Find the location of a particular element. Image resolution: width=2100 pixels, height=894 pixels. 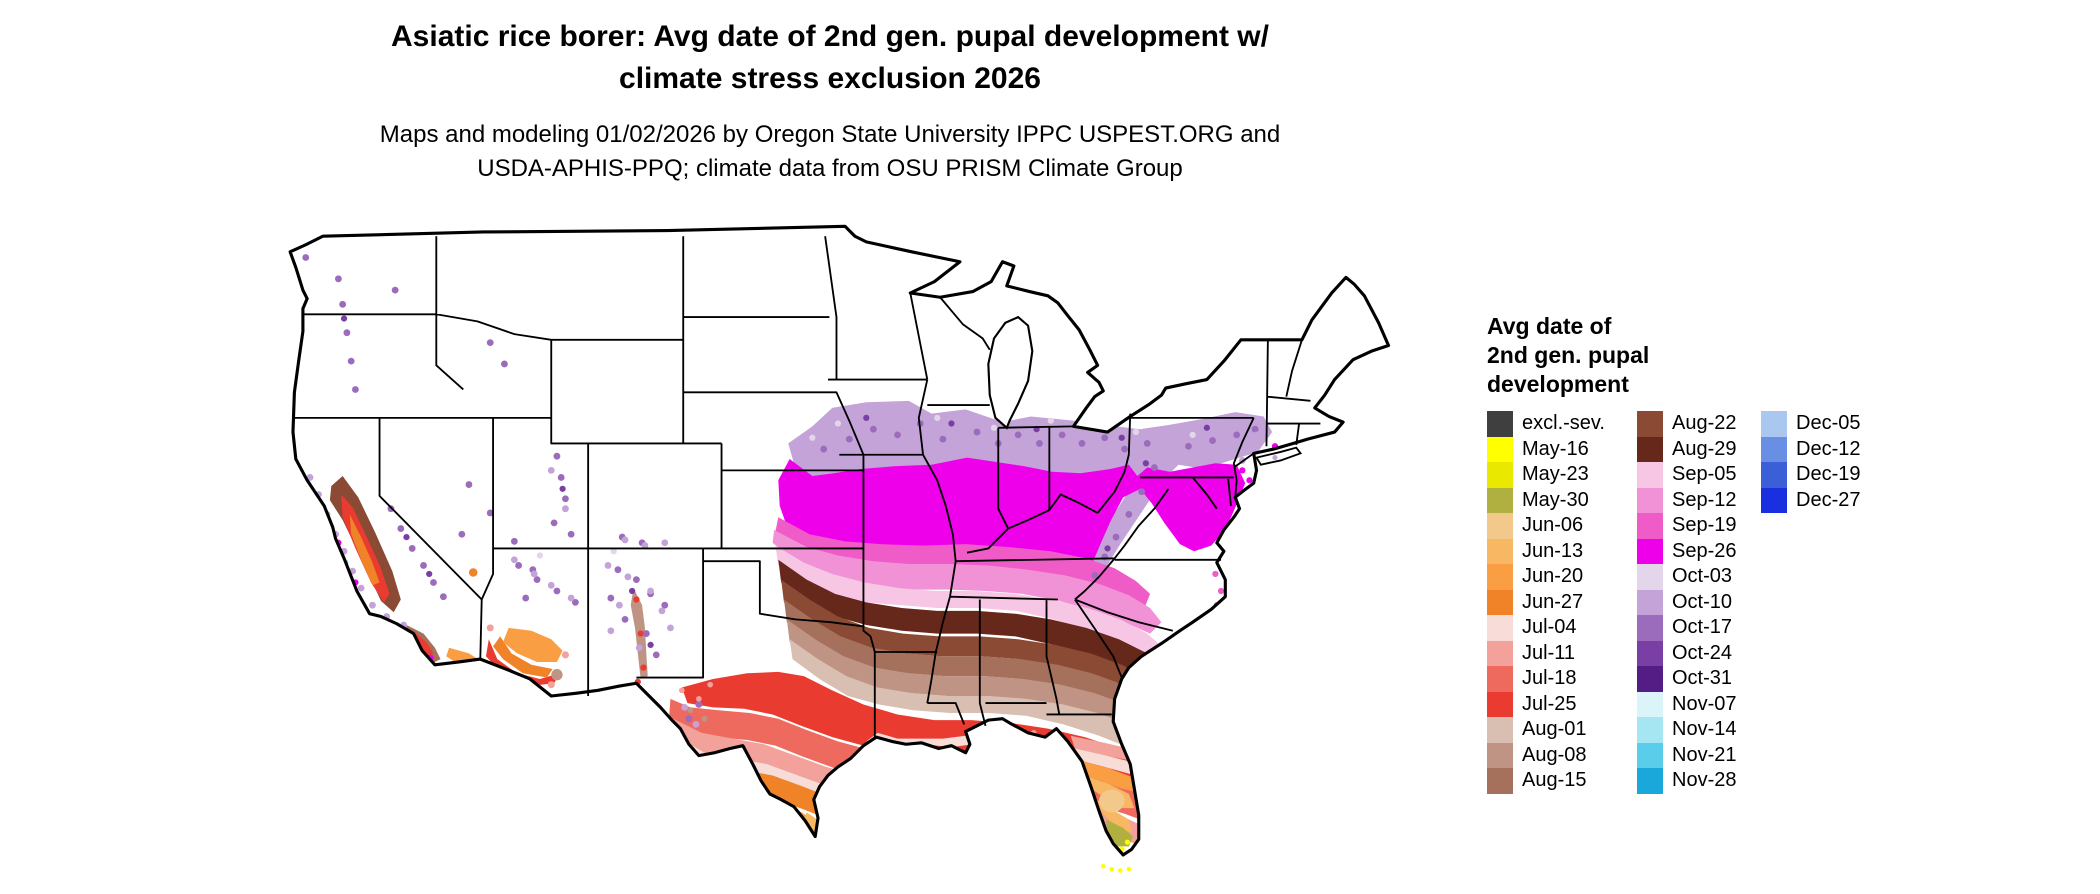

florida-keys-specks is located at coordinates (1116, 868).